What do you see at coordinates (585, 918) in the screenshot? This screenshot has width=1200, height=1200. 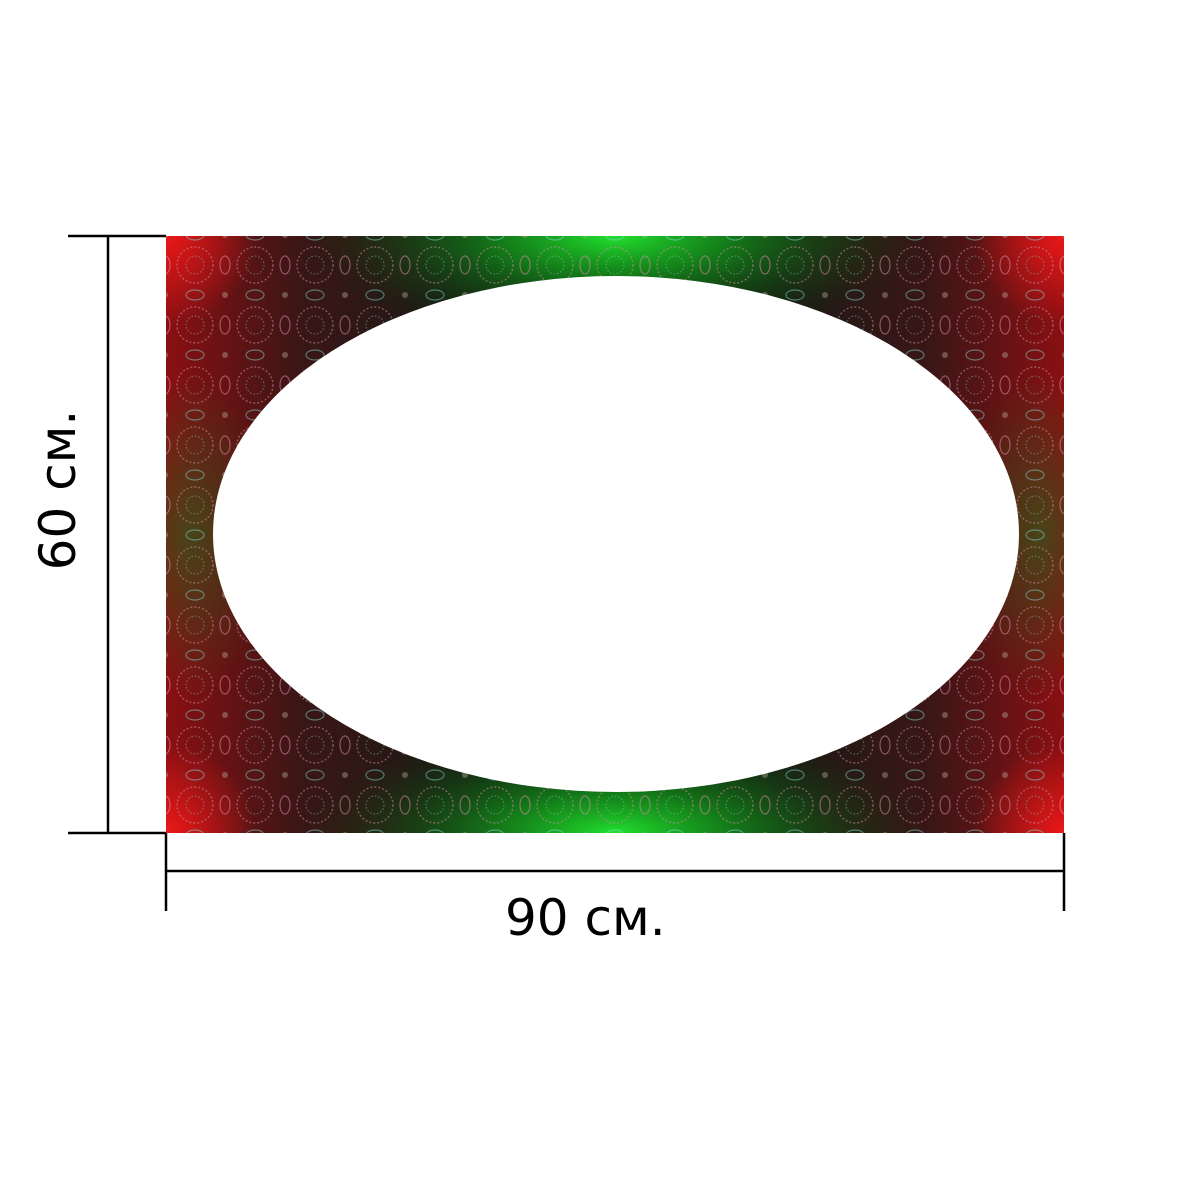 I see `width-label: 90 см.` at bounding box center [585, 918].